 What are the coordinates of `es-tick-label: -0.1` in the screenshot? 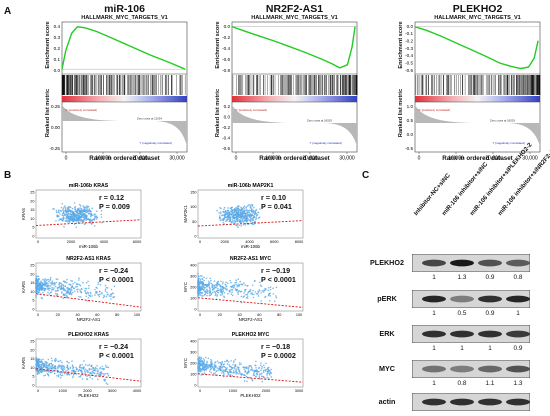 It's located at (409, 33).